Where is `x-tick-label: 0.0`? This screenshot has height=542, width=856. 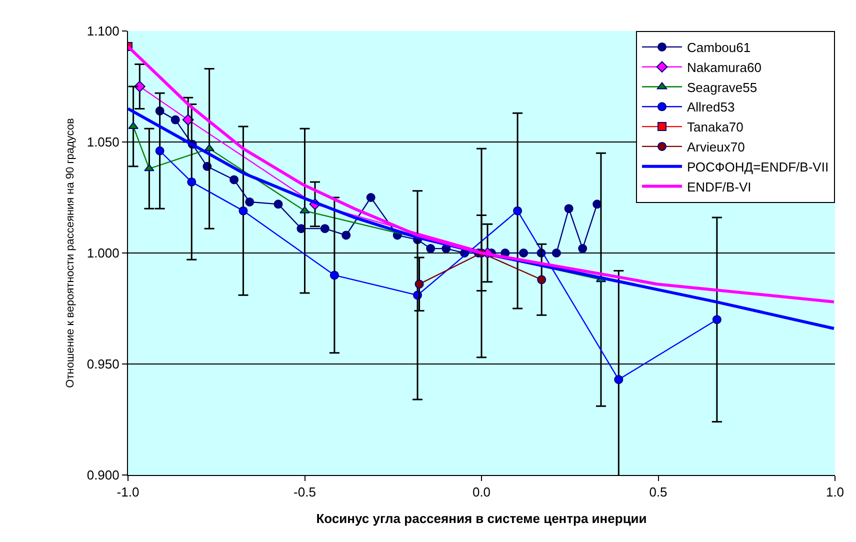
x-tick-label: 0.0 is located at coordinates (481, 492).